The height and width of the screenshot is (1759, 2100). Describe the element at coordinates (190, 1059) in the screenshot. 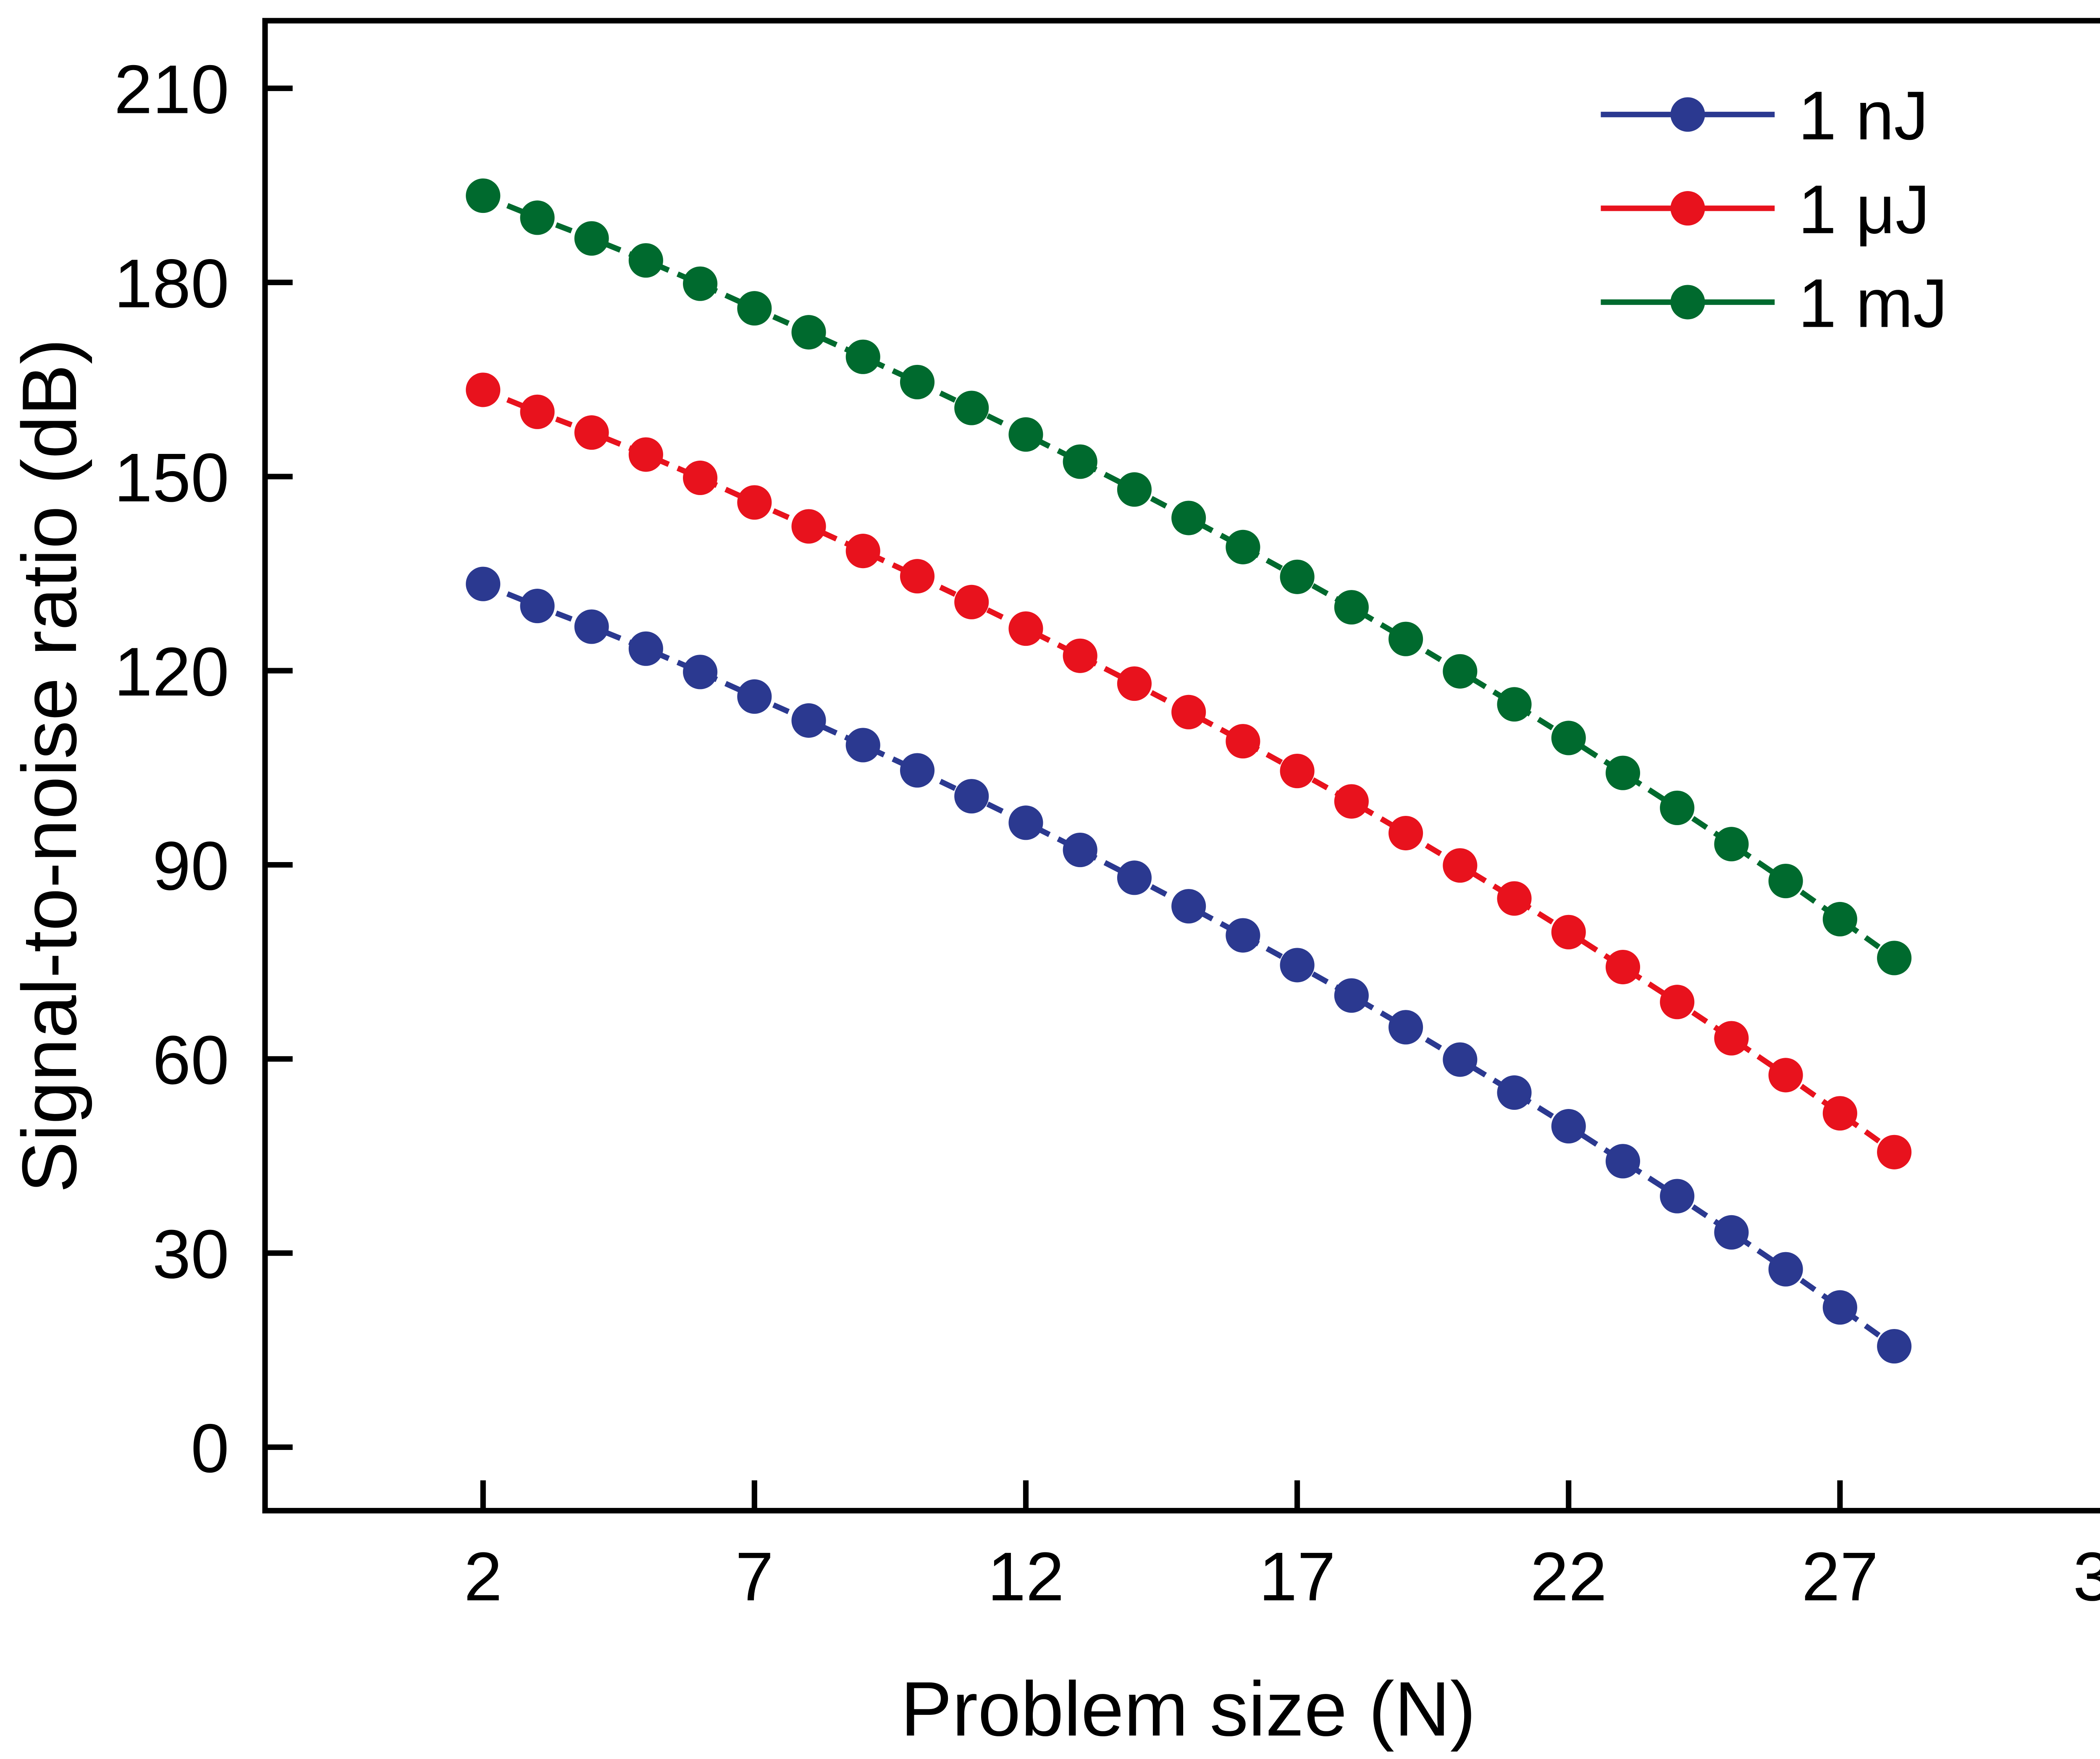

I see `y-tick-label: 60` at that location.